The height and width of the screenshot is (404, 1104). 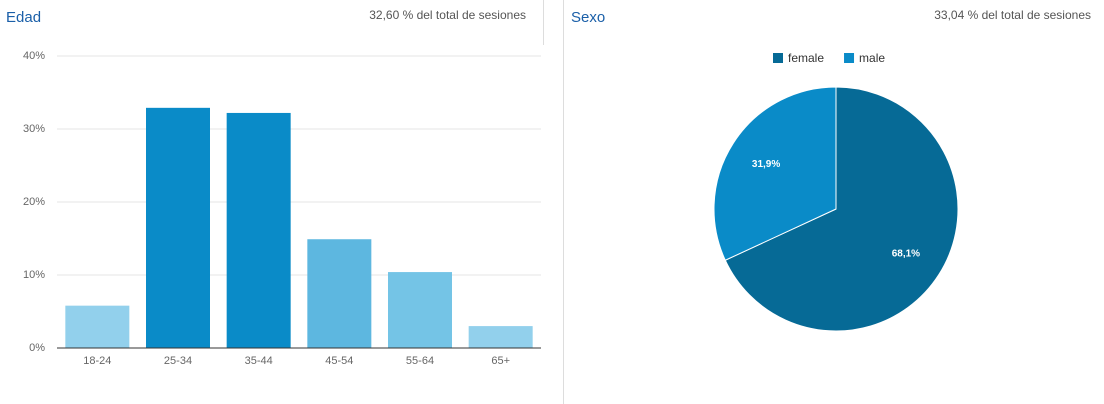 What do you see at coordinates (34, 129) in the screenshot?
I see `y-tick-label: 30%` at bounding box center [34, 129].